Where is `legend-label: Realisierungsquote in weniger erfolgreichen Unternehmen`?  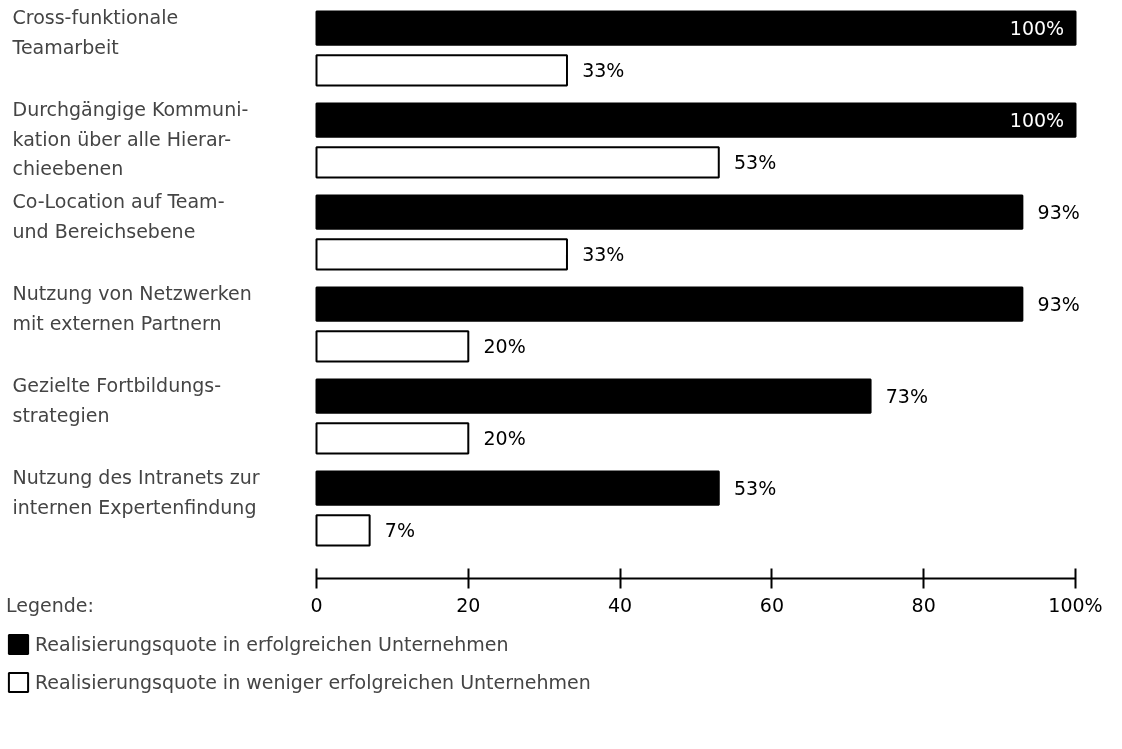
legend-label: Realisierungsquote in weniger erfolgreichen Unternehmen is located at coordinates (313, 682).